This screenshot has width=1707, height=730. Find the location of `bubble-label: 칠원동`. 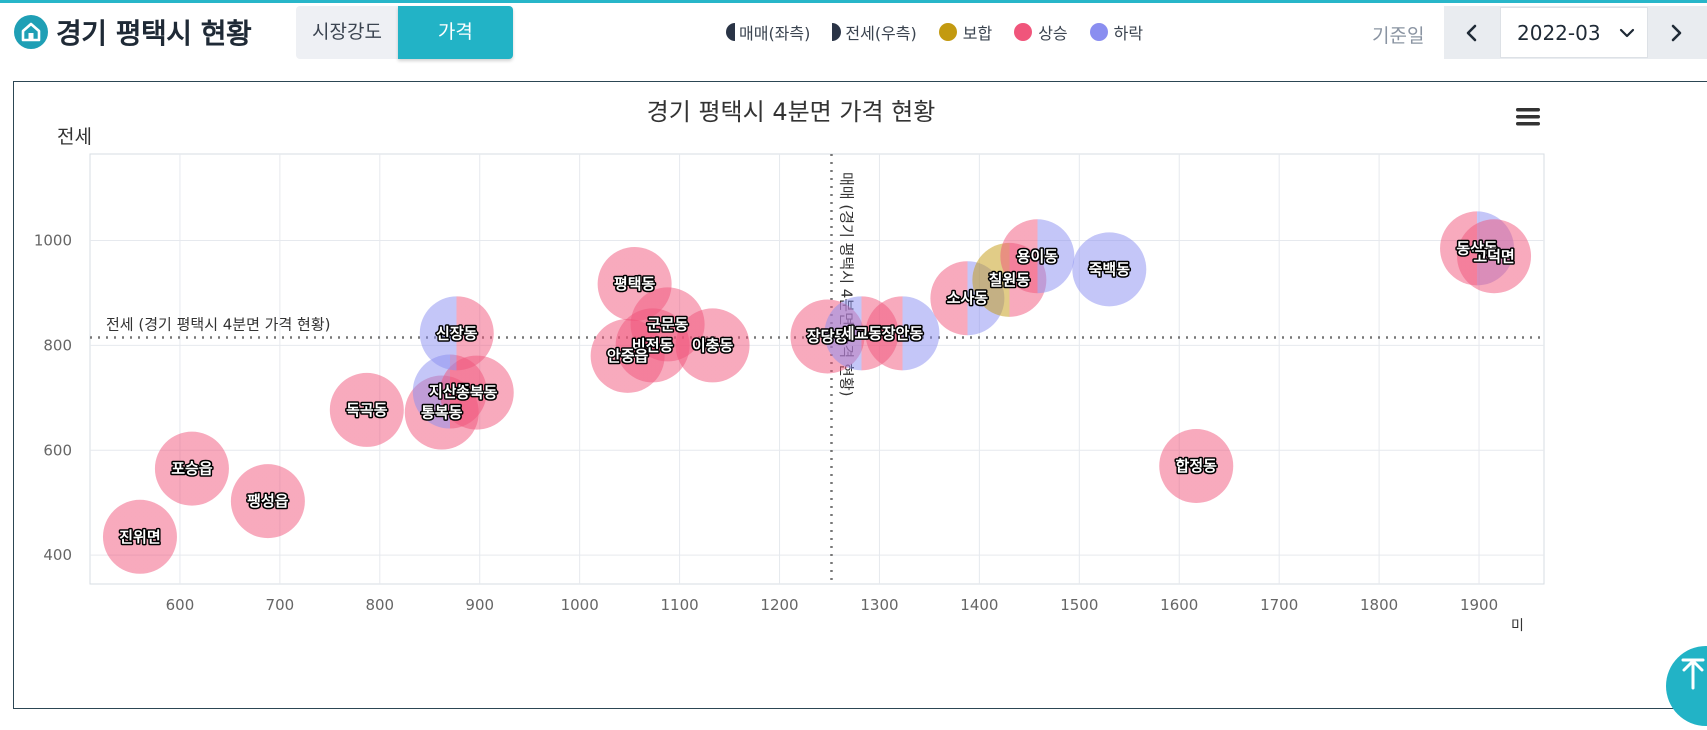

bubble-label: 칠원동 is located at coordinates (1010, 280).